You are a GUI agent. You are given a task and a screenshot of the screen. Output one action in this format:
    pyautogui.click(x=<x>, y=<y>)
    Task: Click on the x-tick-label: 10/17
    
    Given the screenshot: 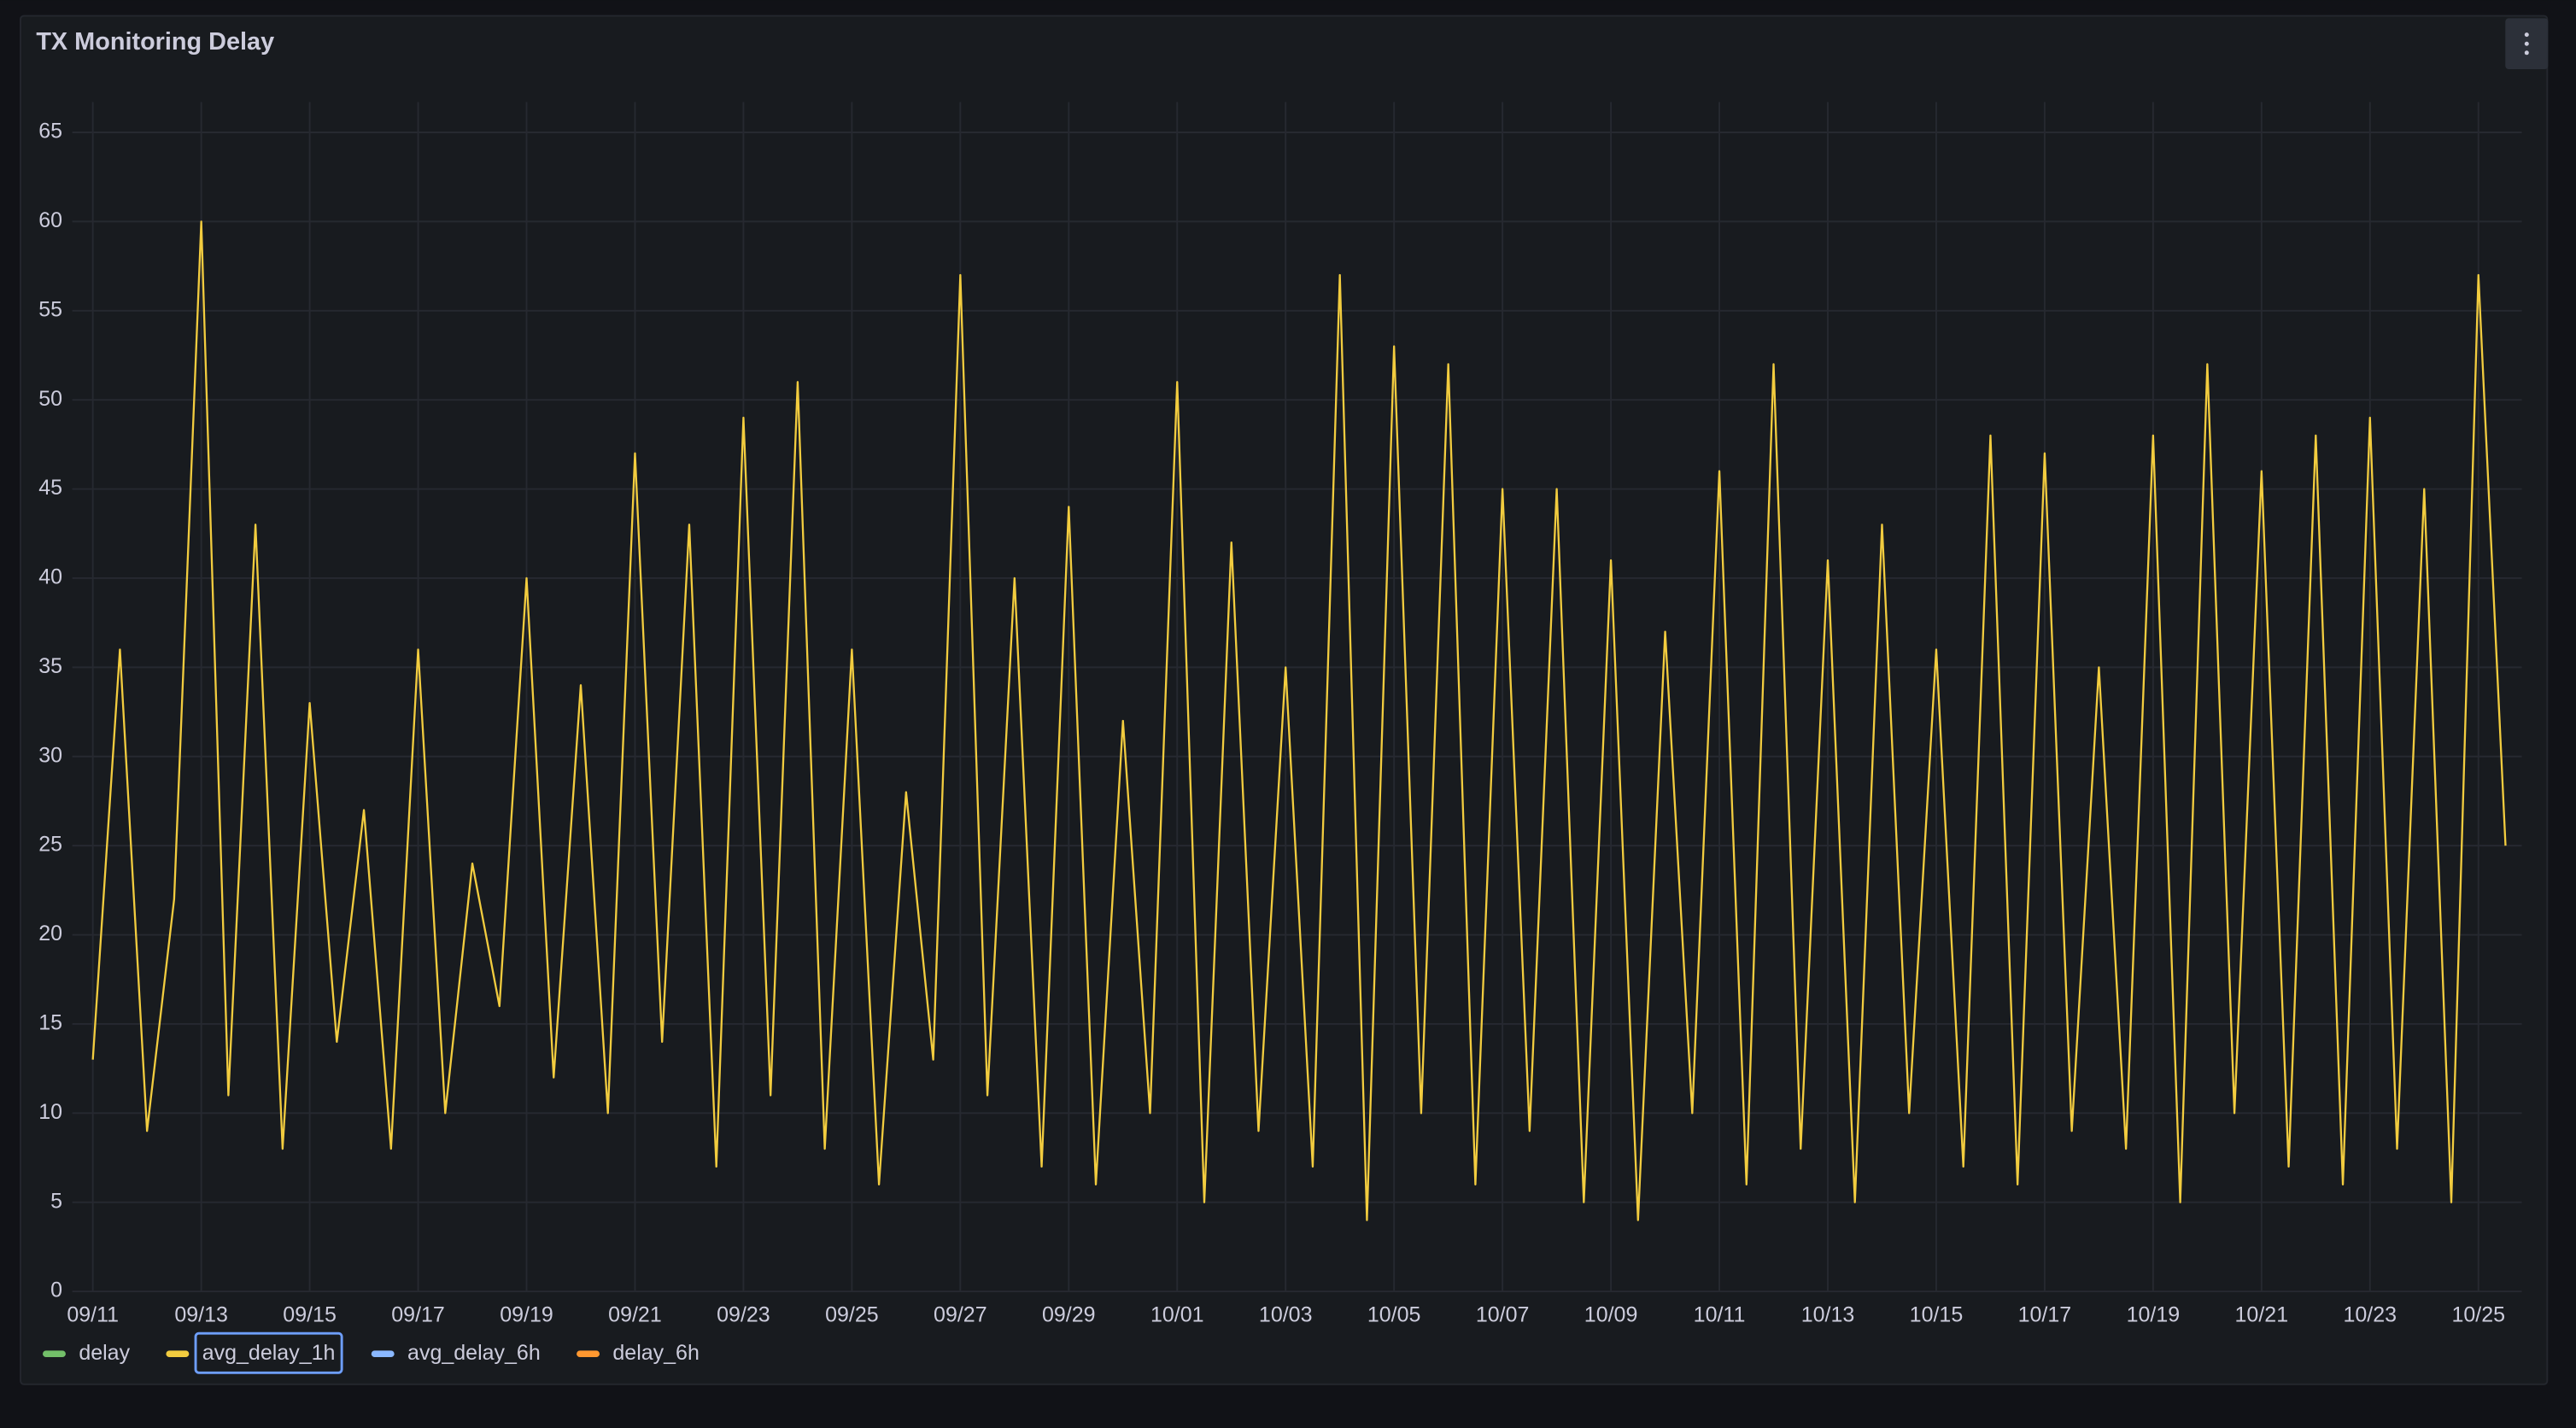 What is the action you would take?
    pyautogui.click(x=2045, y=1315)
    